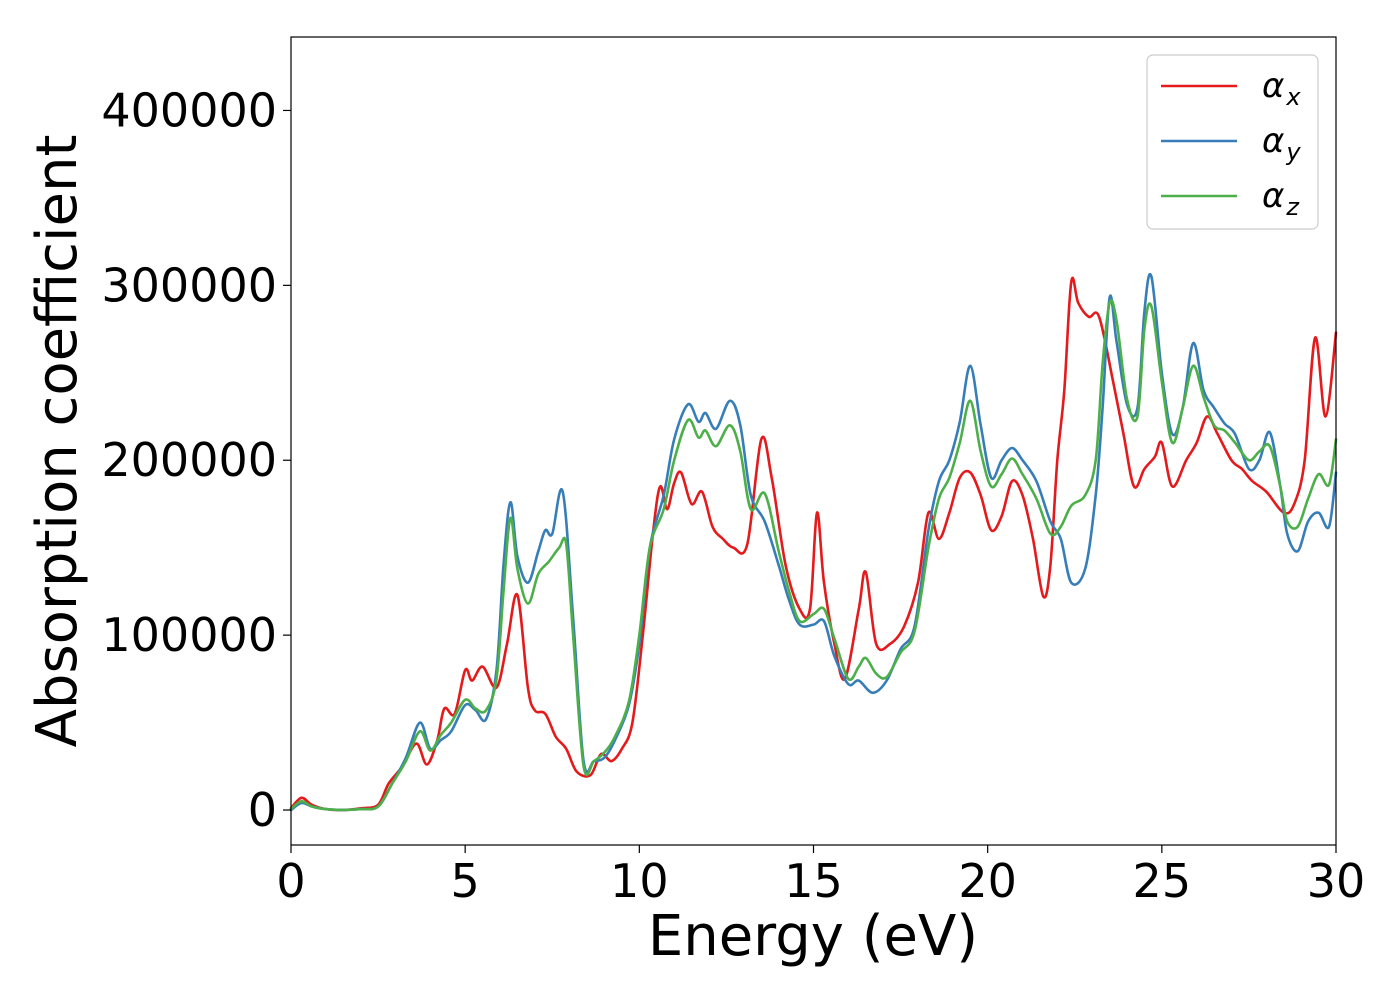 The width and height of the screenshot is (1400, 1000). I want to click on y-tick-label: 300000, so click(189, 285).